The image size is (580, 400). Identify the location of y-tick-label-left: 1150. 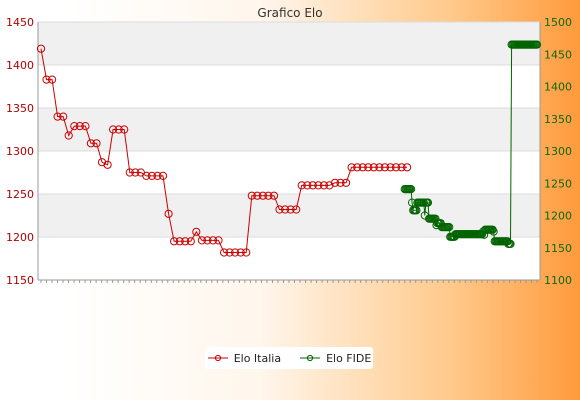
(20, 280).